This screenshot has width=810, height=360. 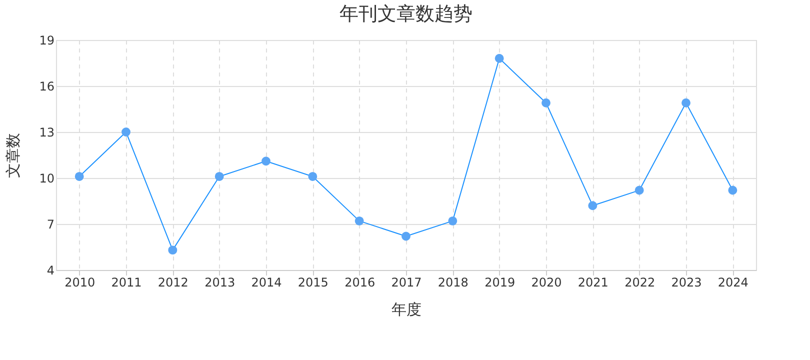 What do you see at coordinates (500, 283) in the screenshot?
I see `x-tick-label: 2019` at bounding box center [500, 283].